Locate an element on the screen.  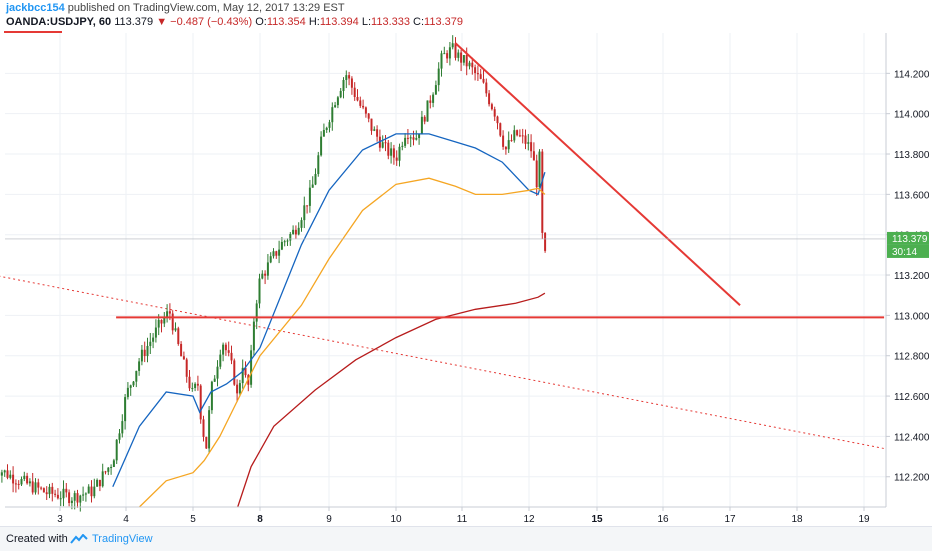
price-tick-label: 112.800 is located at coordinates (912, 357).